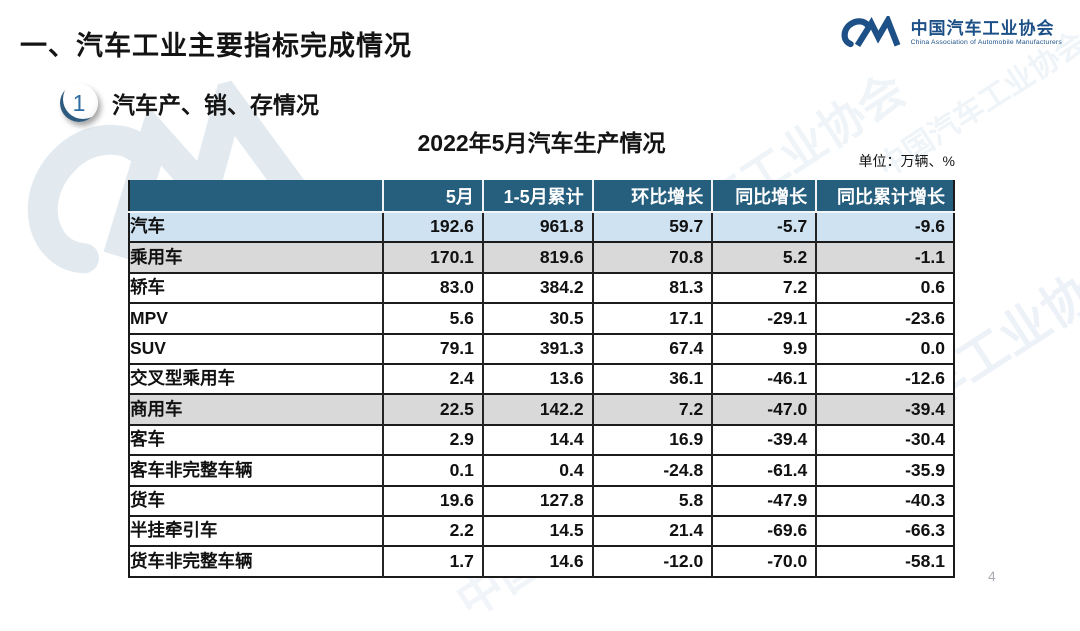 This screenshot has width=1080, height=631. I want to click on column-header, so click(257, 196).